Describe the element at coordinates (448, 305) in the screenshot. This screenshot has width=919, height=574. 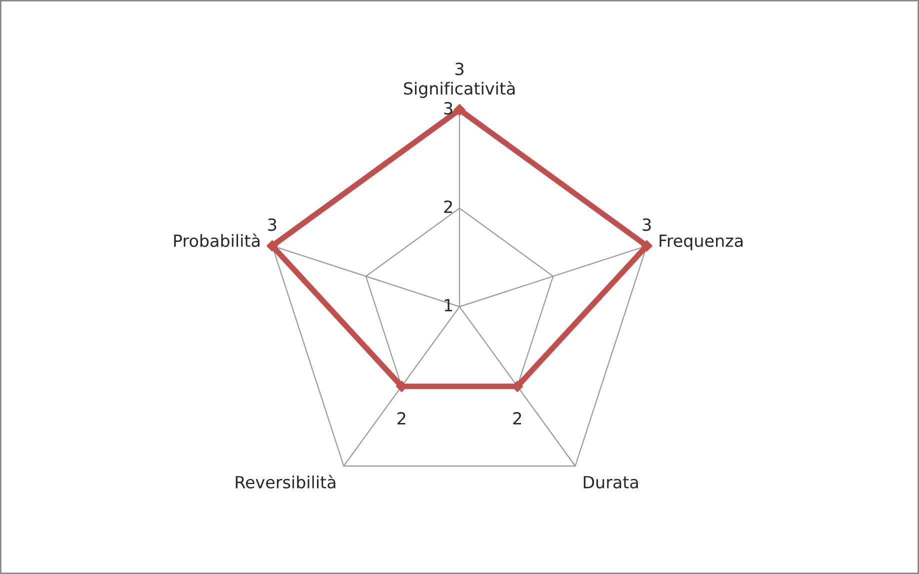
I see `y-tick-label: 1` at that location.